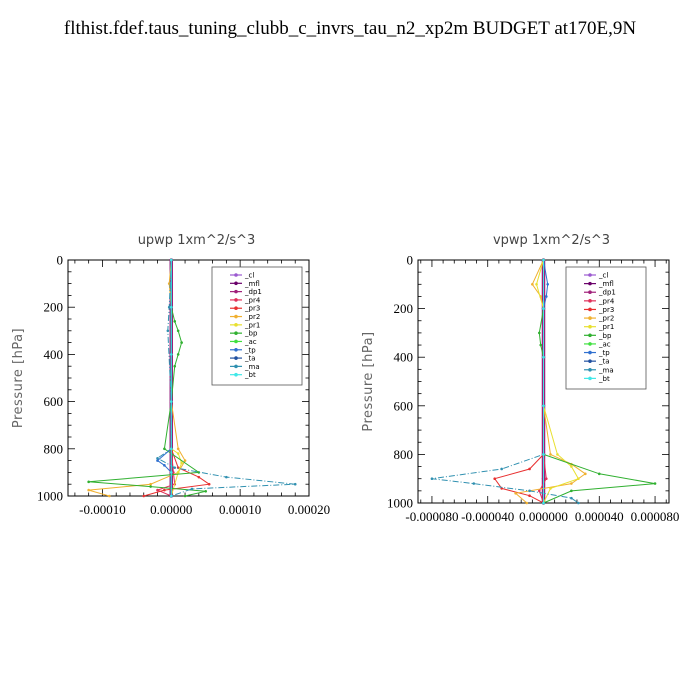 The height and width of the screenshot is (700, 700). Describe the element at coordinates (431, 516) in the screenshot. I see `x-tick-label: -0.000080` at that location.